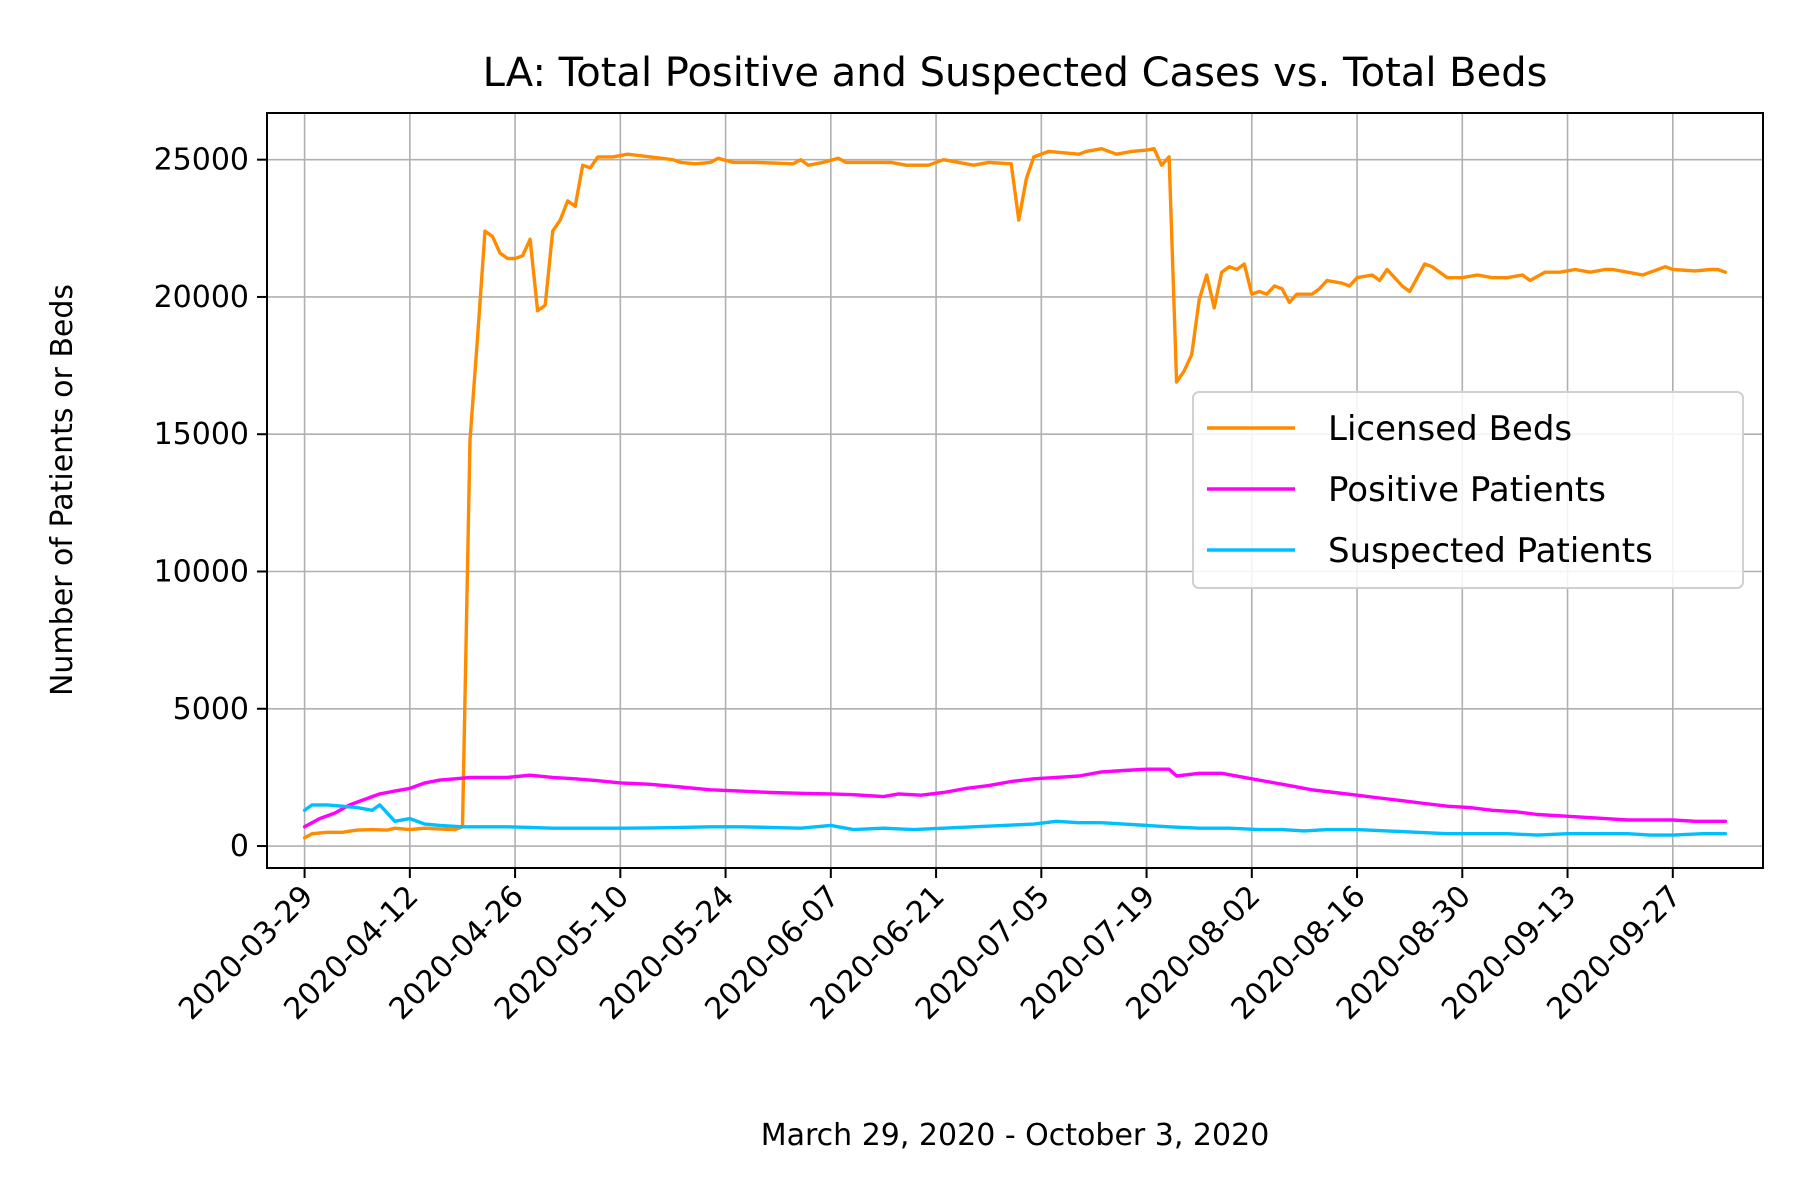 The width and height of the screenshot is (1800, 1200). What do you see at coordinates (1015, 798) in the screenshot?
I see `series-line-positive-patients` at bounding box center [1015, 798].